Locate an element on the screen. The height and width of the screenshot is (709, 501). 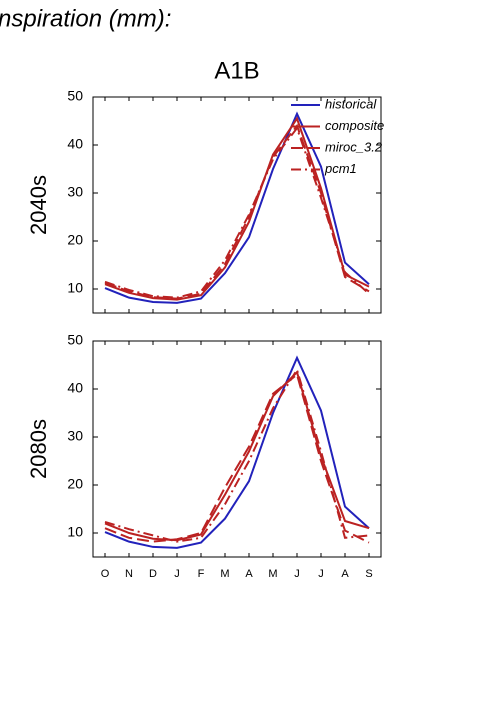
x-tick-label: D is located at coordinates (153, 574).